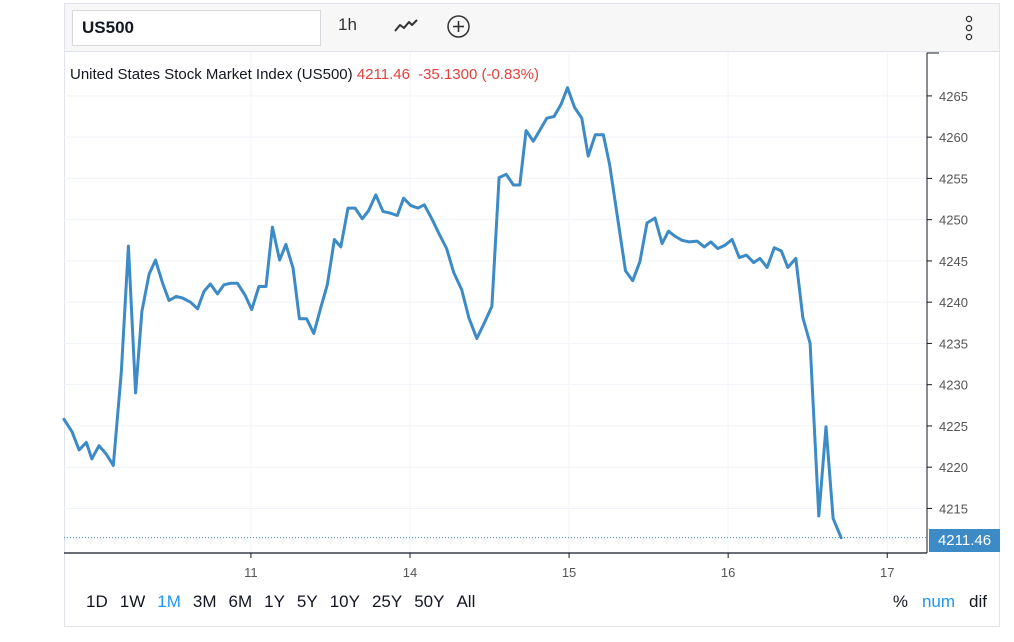 The image size is (1014, 642). I want to click on time-axis: 11 14 15 16 17, so click(495, 566).